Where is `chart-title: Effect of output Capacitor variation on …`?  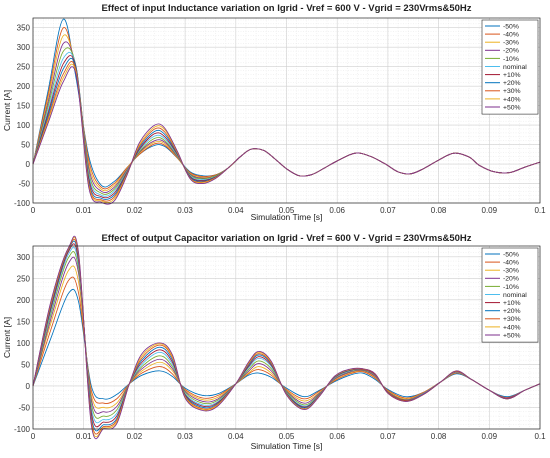
chart-title: Effect of output Capacitor variation on … is located at coordinates (286, 238).